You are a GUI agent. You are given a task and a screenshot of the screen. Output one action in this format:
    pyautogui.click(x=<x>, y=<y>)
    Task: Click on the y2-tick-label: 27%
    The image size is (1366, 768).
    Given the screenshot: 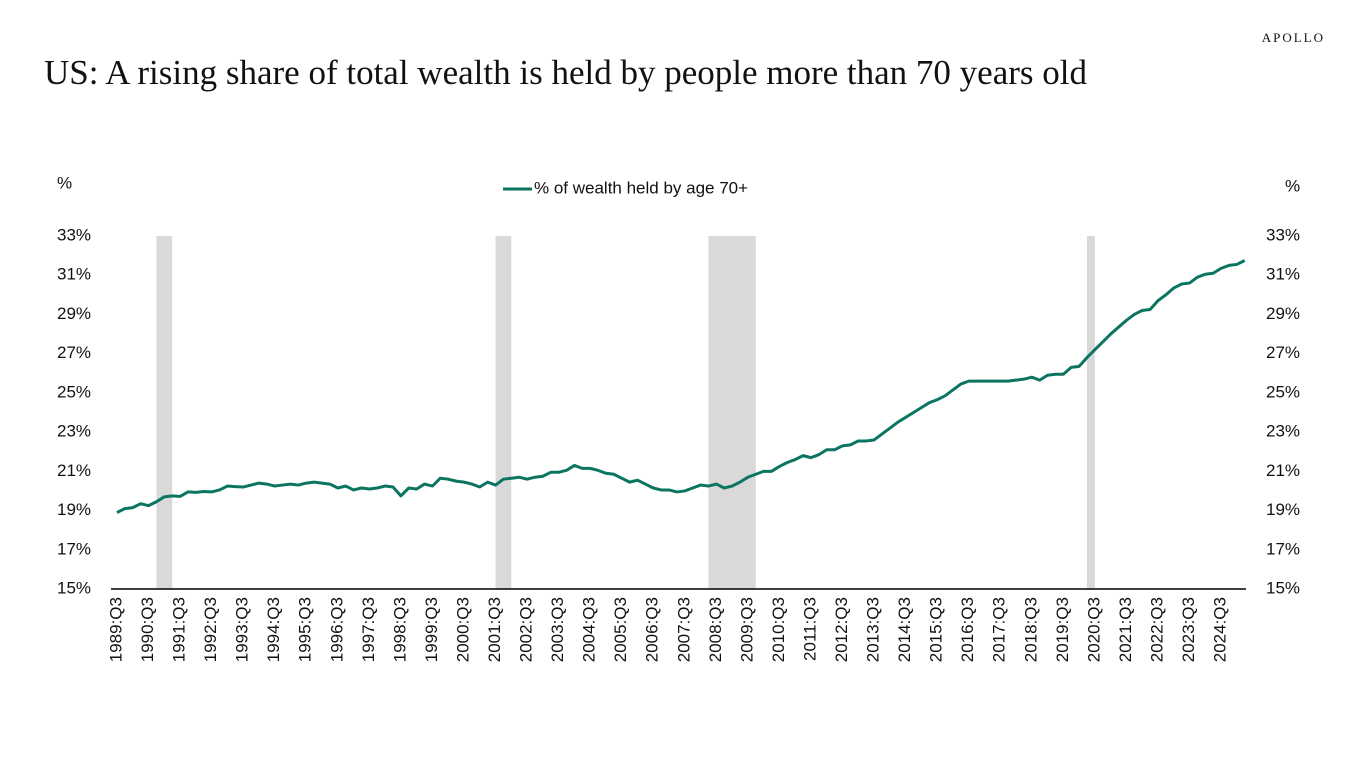 What is the action you would take?
    pyautogui.click(x=1283, y=352)
    